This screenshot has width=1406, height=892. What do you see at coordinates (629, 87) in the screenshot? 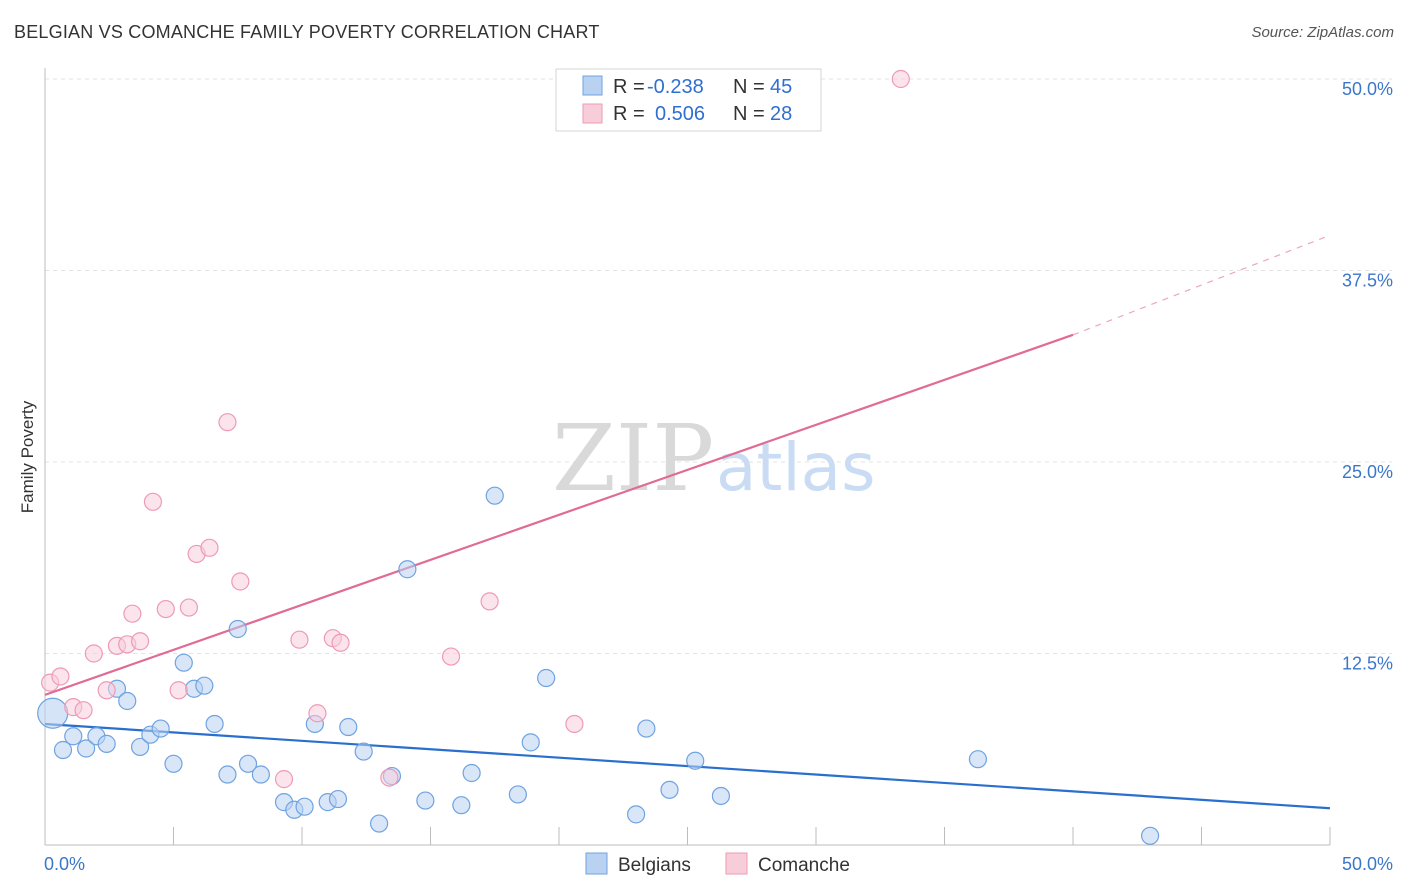
I see `legend-r-label-belgians: R =` at bounding box center [629, 87].